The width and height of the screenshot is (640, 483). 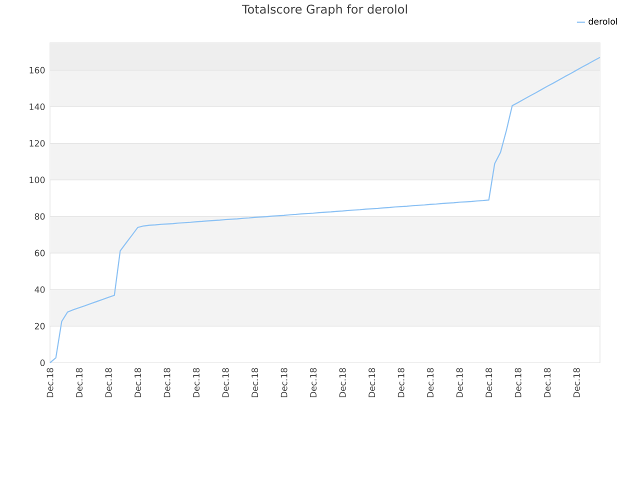 I want to click on y-tick-label: 160, so click(x=37, y=70).